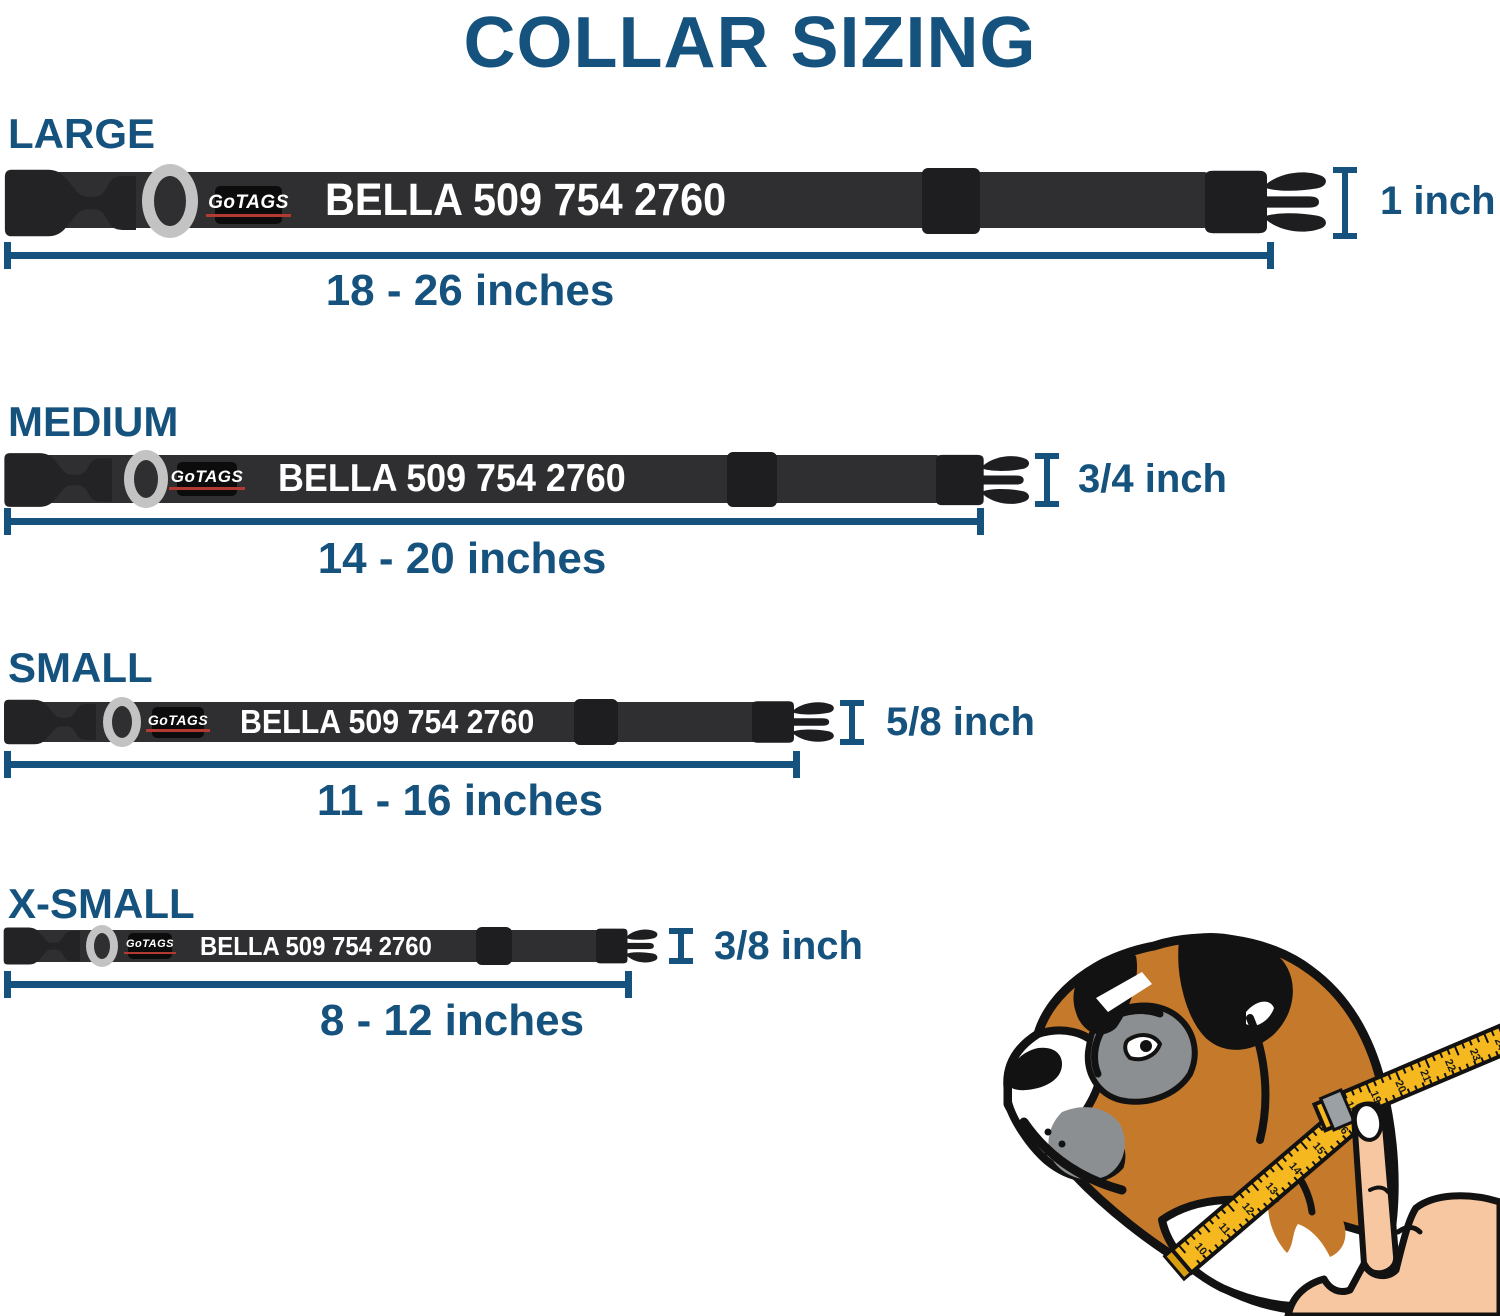 This screenshot has width=1500, height=1316. I want to click on tape-clip, so click(1337, 1110).